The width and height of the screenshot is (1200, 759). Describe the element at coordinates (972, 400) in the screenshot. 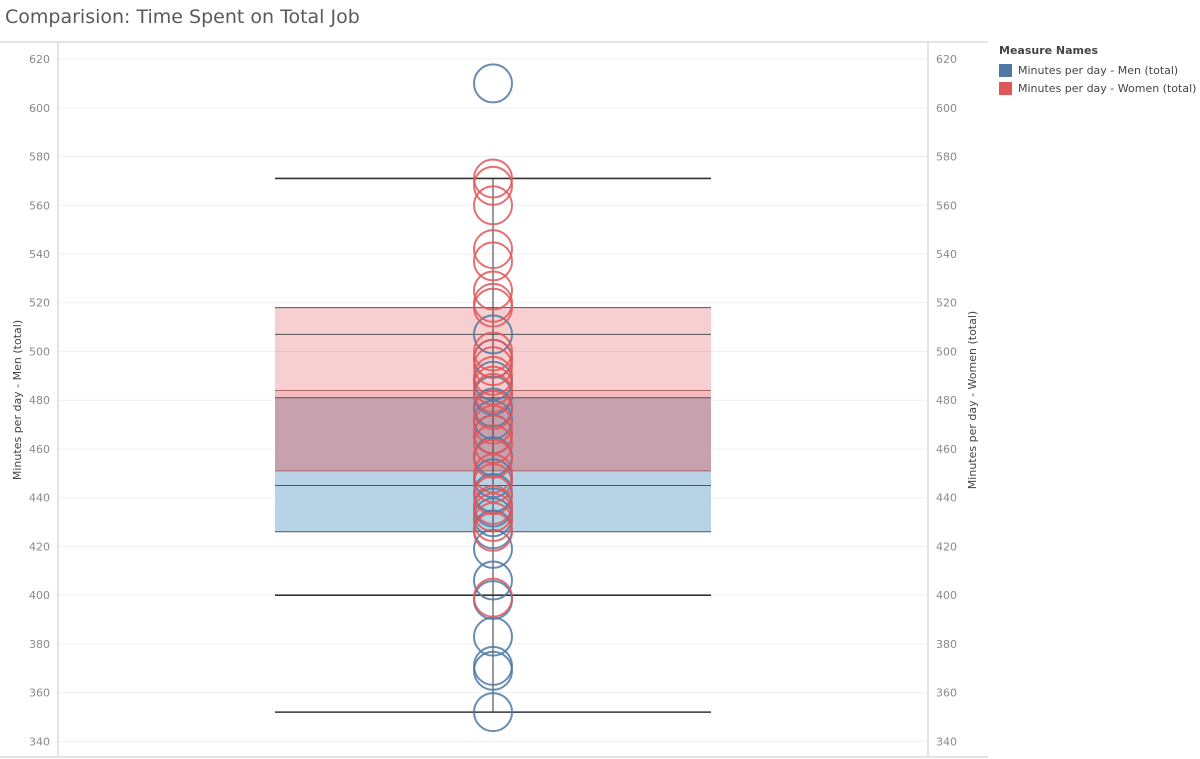

I see `y-axis-right-title: Minutes per day - Women (total)` at that location.